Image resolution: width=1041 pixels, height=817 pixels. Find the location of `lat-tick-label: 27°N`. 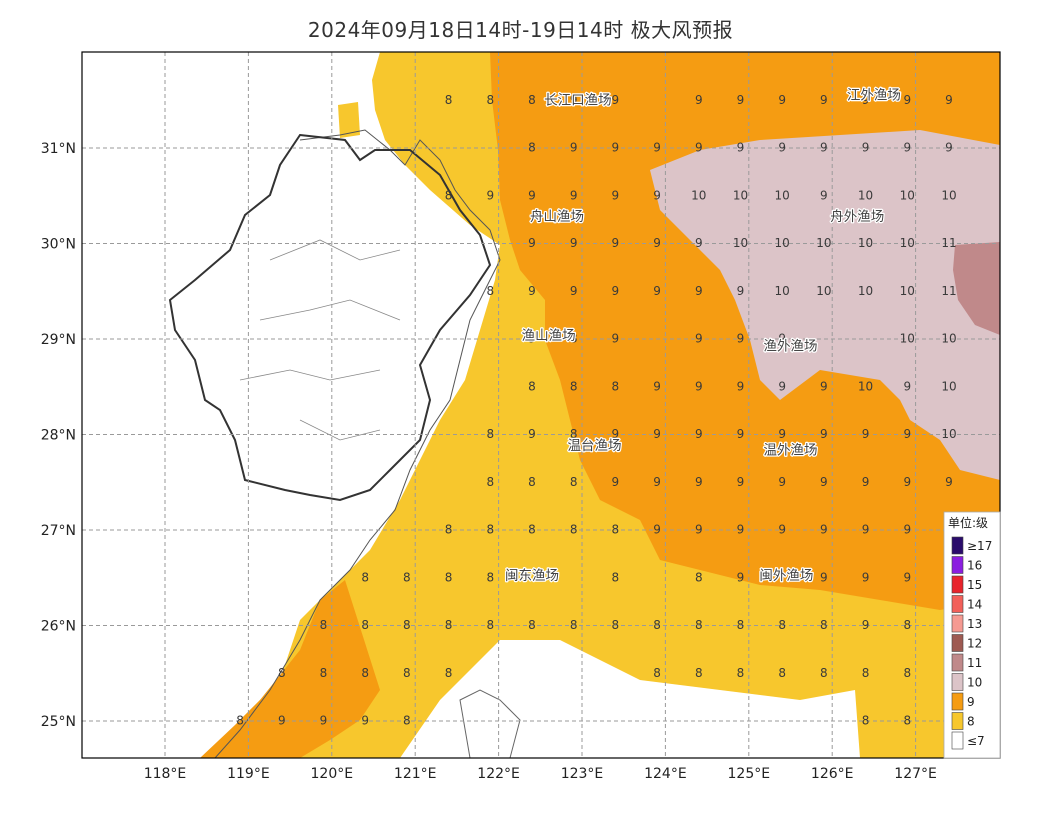

lat-tick-label: 27°N is located at coordinates (58, 531).